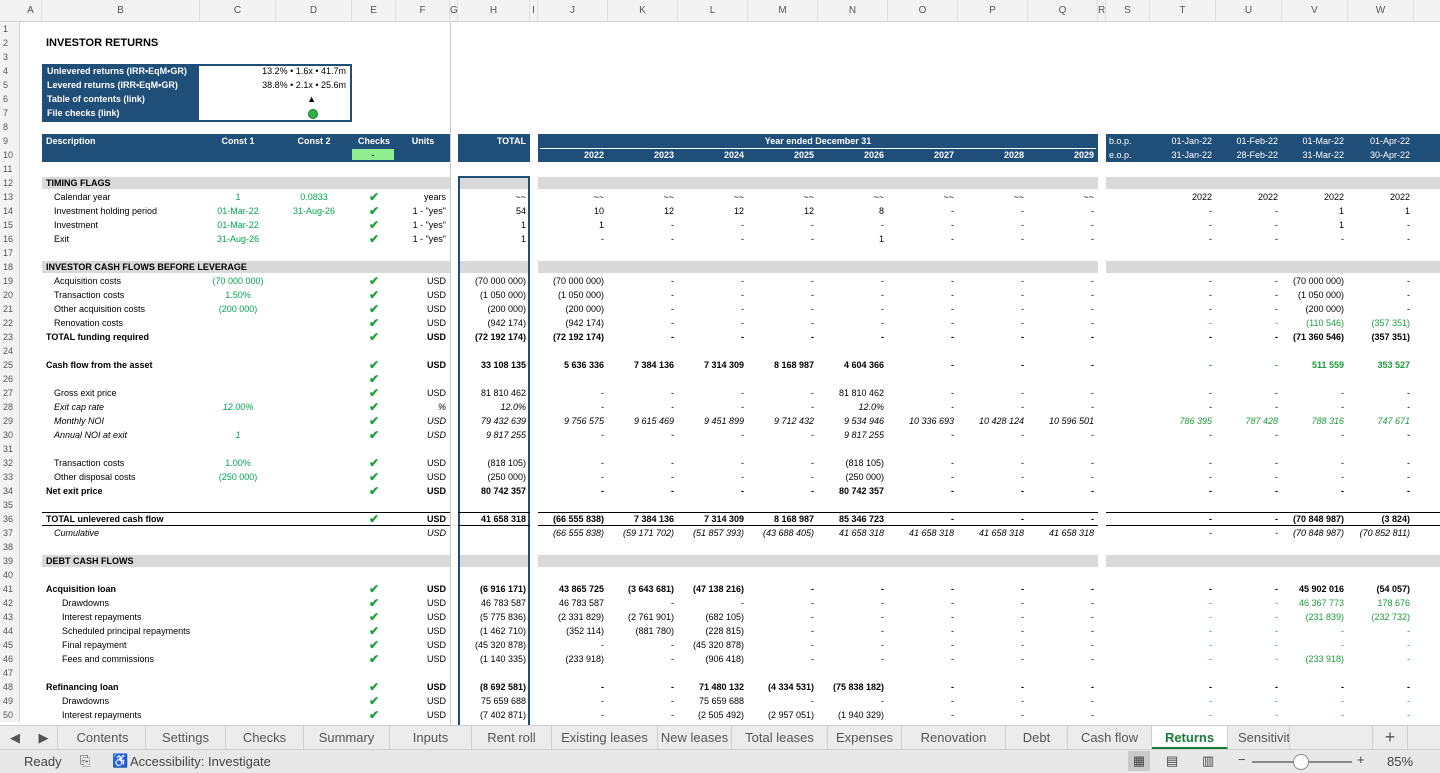  What do you see at coordinates (10, 365) in the screenshot?
I see `row-header: 25` at bounding box center [10, 365].